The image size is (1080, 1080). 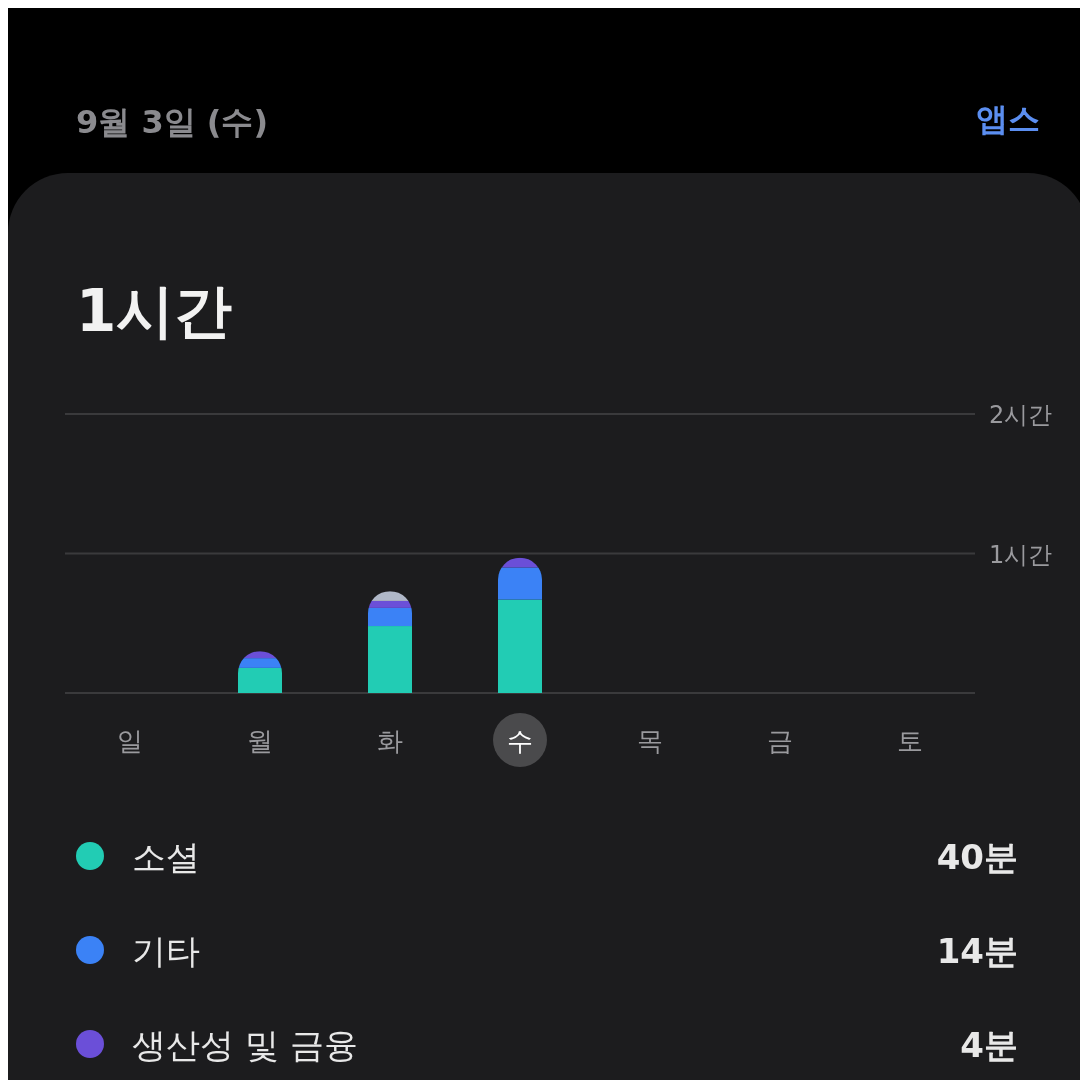 I want to click on text: 앱스, so click(x=1008, y=119).